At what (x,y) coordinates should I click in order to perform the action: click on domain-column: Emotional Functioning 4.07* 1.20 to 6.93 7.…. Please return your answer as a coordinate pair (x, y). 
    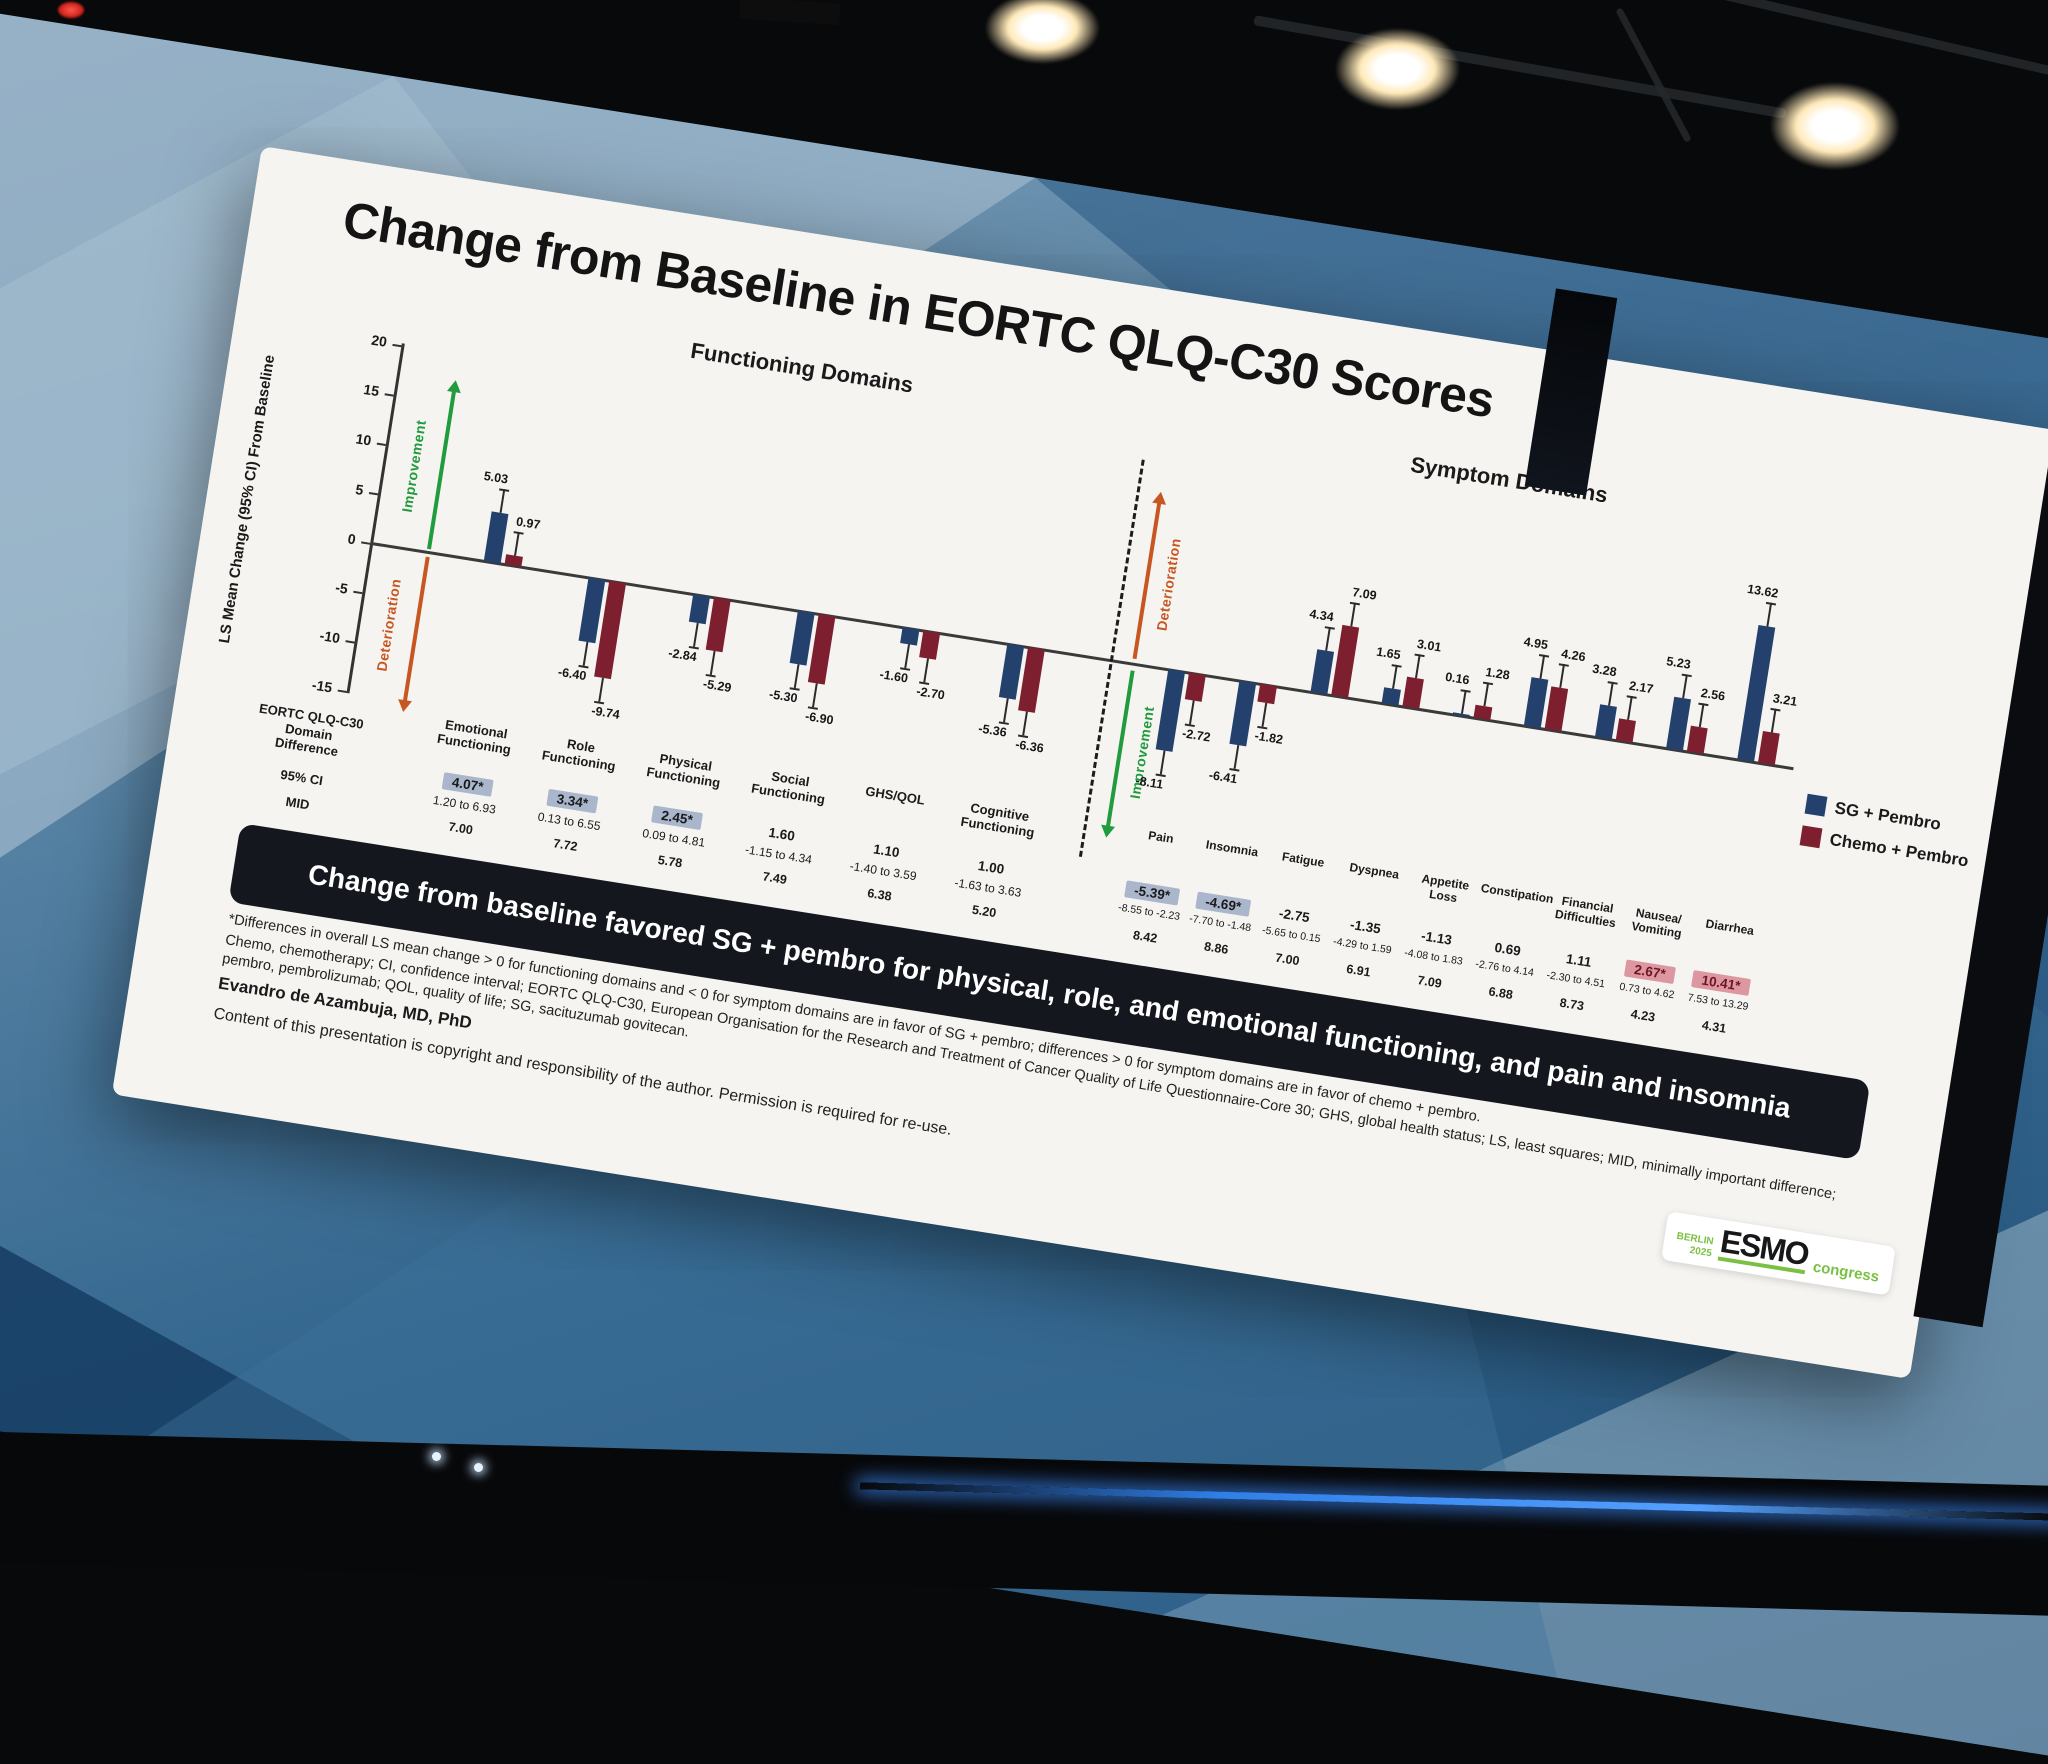
    Looking at the image, I should click on (468, 782).